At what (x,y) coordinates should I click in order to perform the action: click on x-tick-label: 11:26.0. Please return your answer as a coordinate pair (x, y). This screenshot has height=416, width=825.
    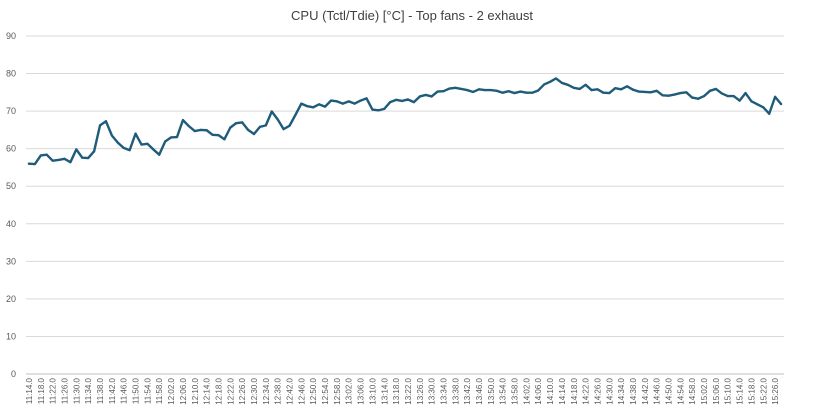
    Looking at the image, I should click on (64, 390).